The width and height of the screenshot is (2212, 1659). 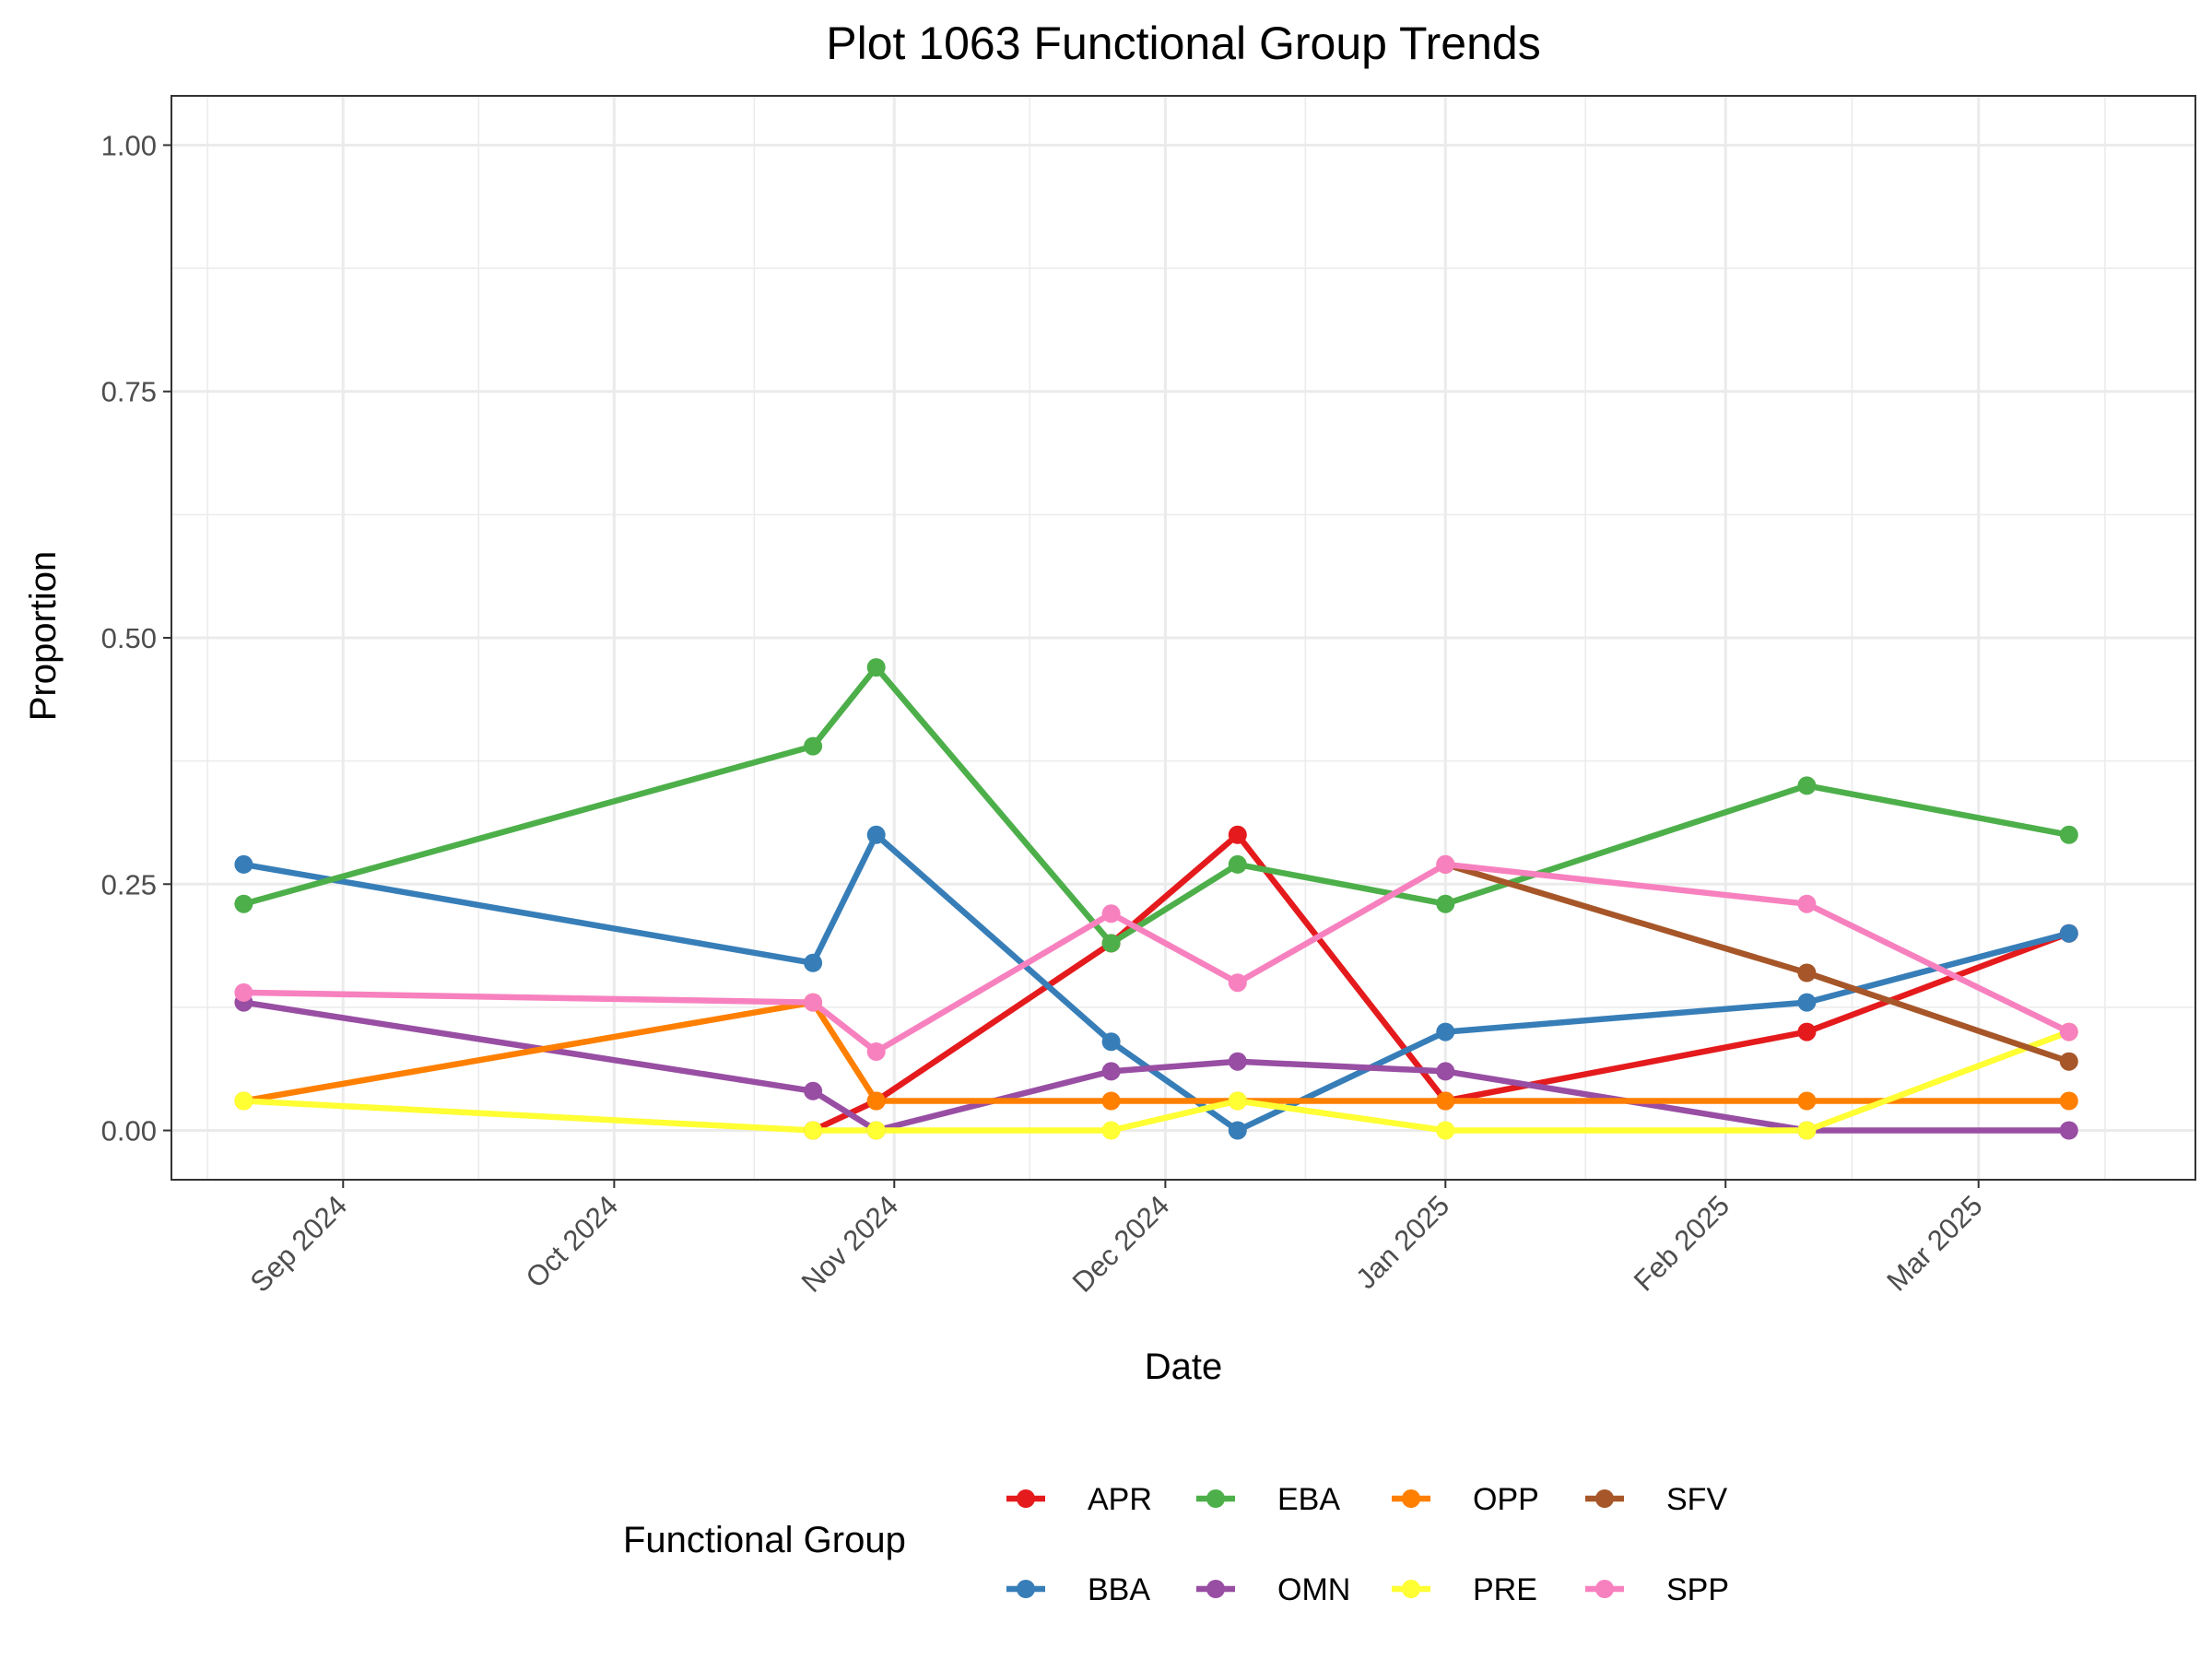 What do you see at coordinates (129, 638) in the screenshot?
I see `y-tick-label: 0.50` at bounding box center [129, 638].